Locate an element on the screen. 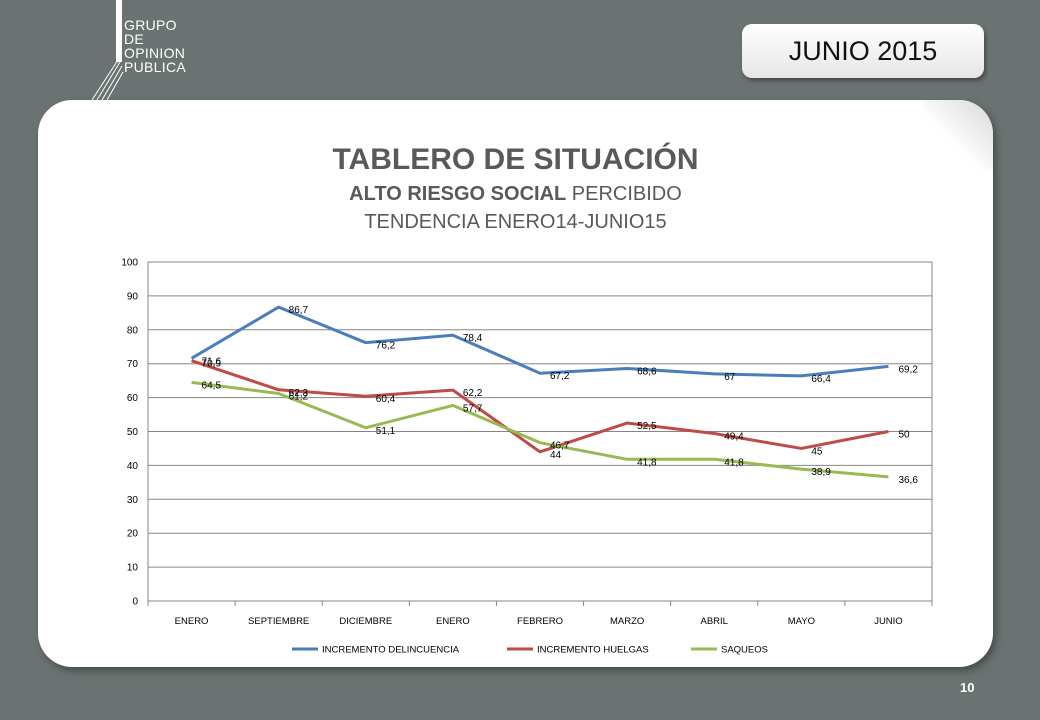 Image resolution: width=1040 pixels, height=720 pixels. y-tick-label: 90 is located at coordinates (133, 296).